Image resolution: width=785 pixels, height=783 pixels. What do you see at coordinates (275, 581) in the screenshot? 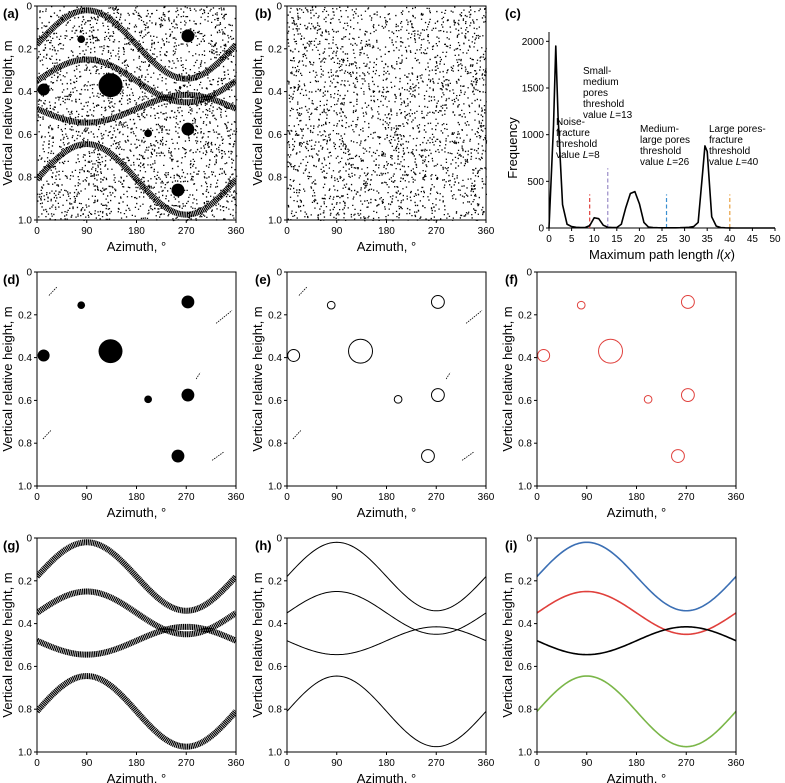
I see `panel-h-ytick-label: 0.2` at bounding box center [275, 581].